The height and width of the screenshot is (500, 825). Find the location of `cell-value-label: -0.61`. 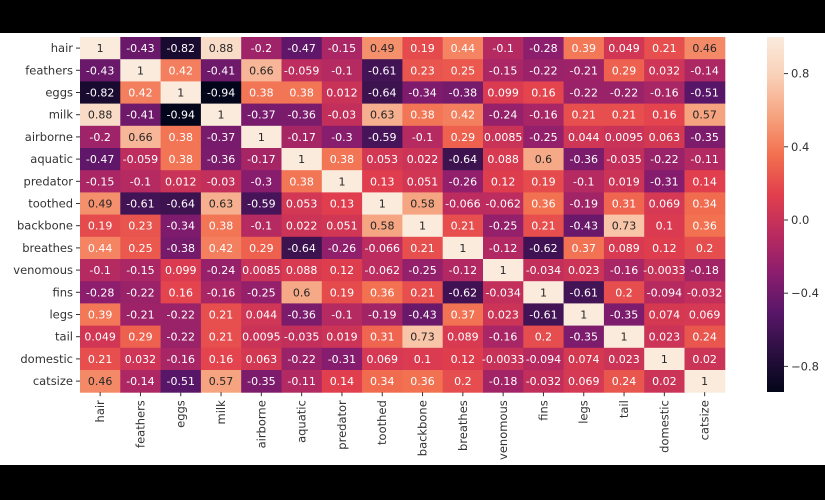

cell-value-label: -0.61 is located at coordinates (543, 315).